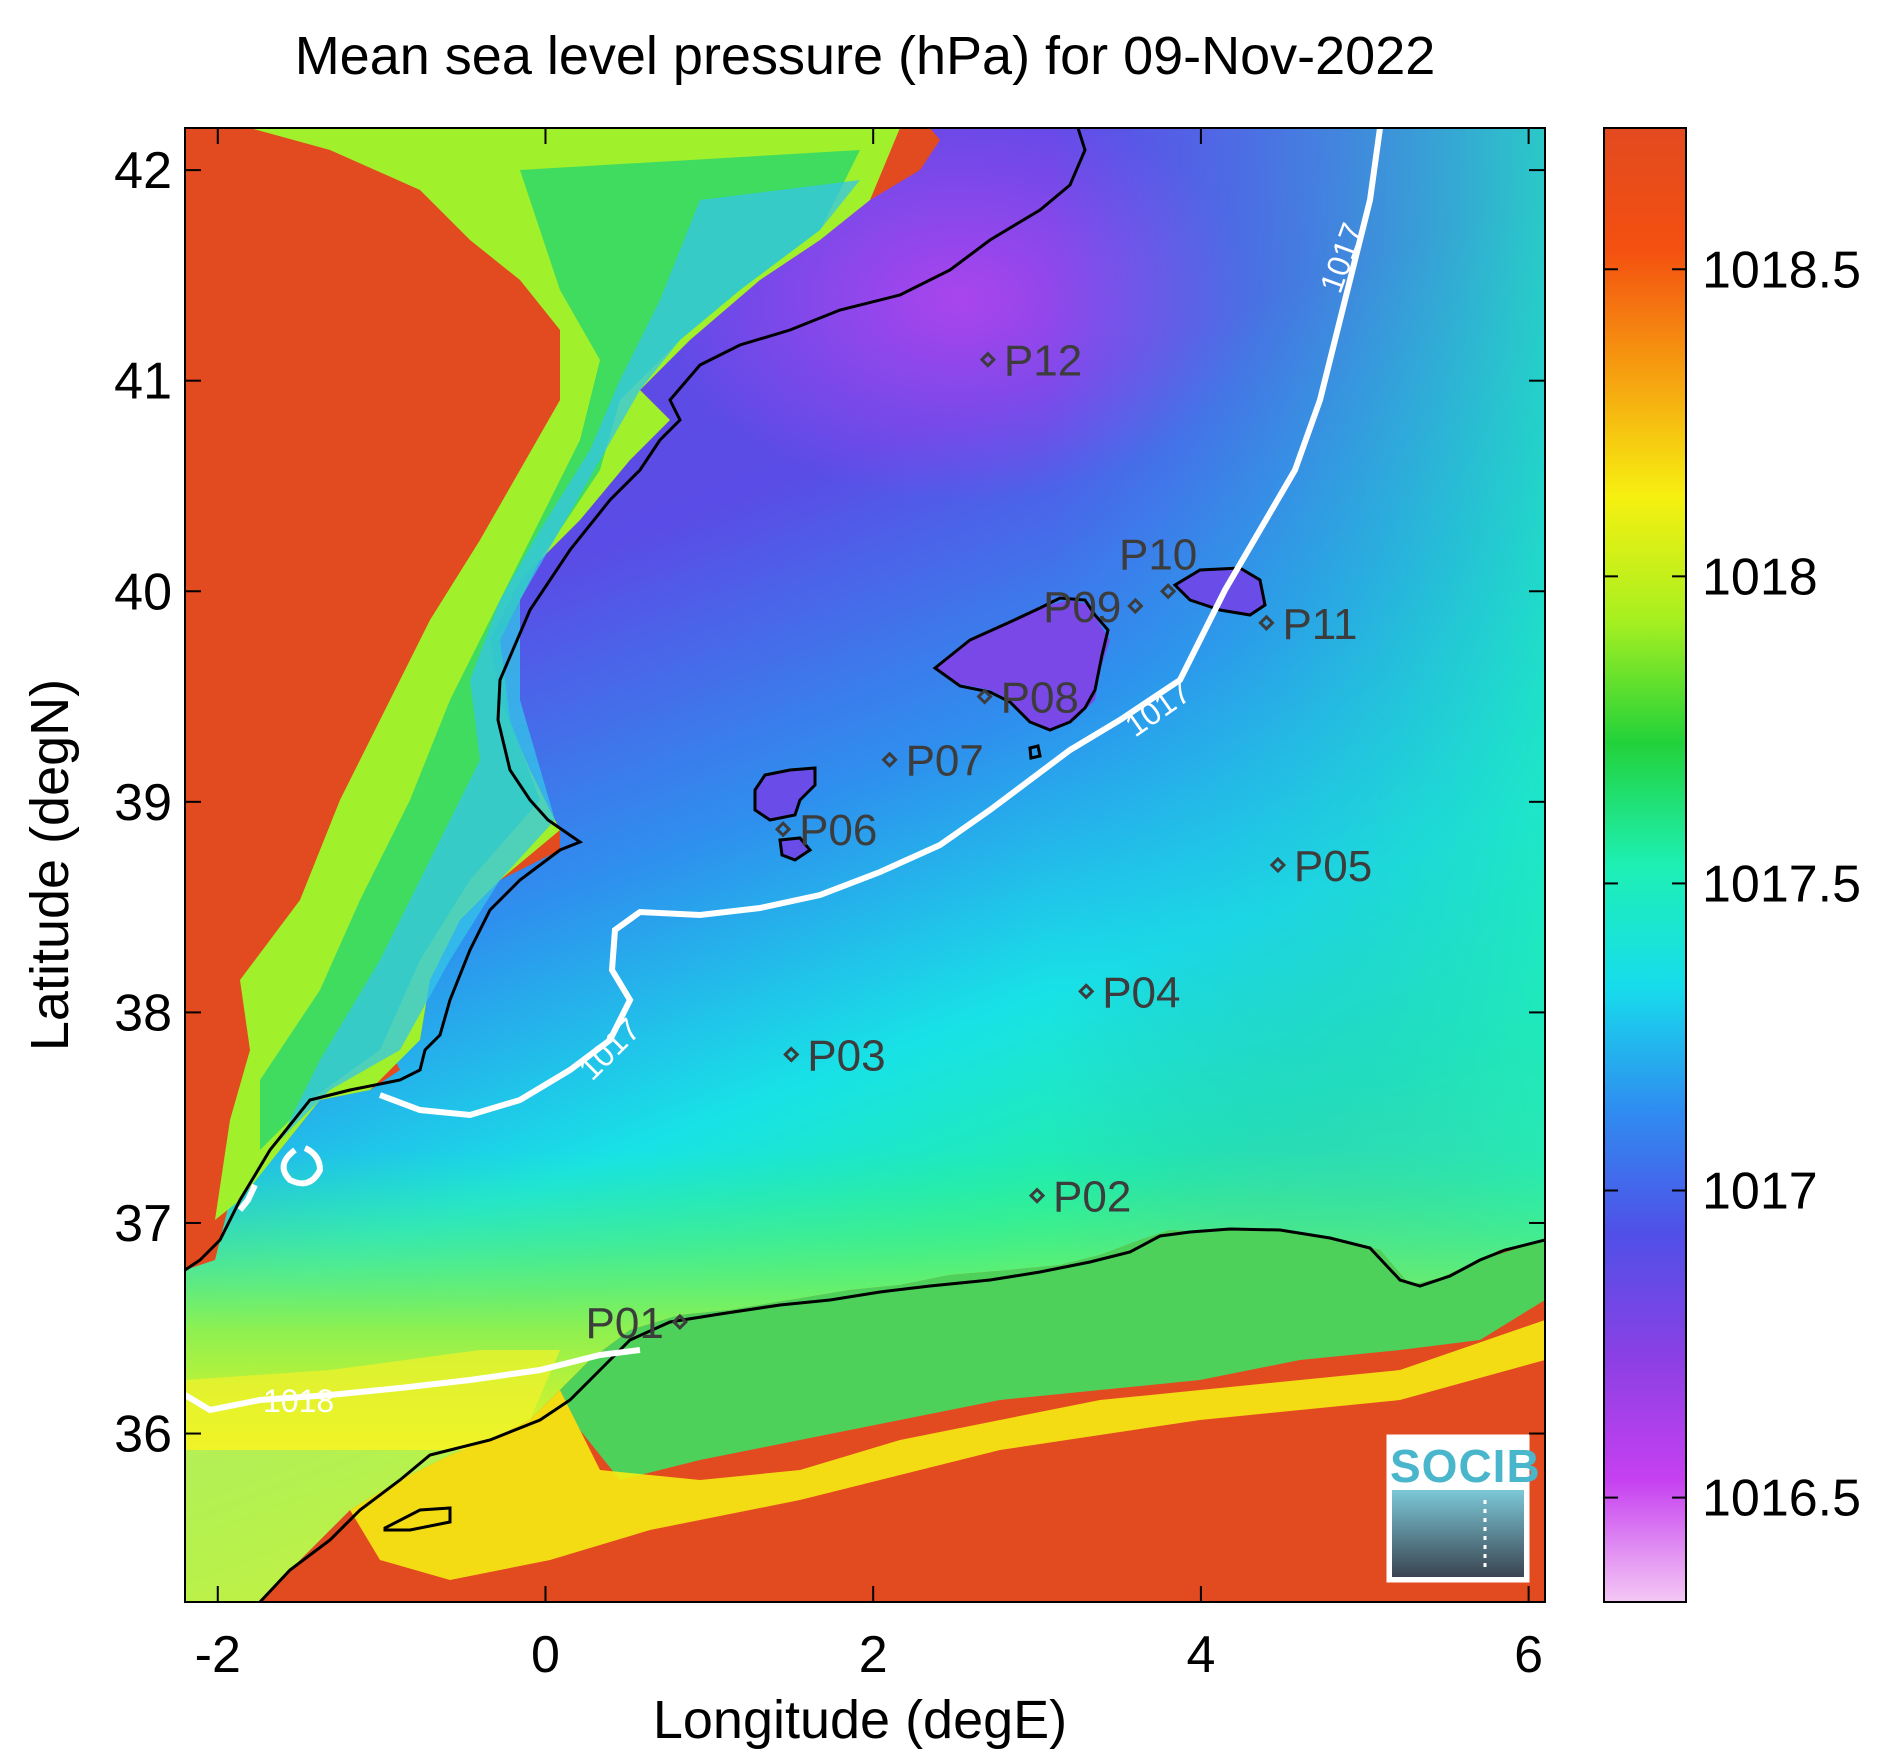  Describe the element at coordinates (1319, 624) in the screenshot. I see `station-label: P11` at that location.